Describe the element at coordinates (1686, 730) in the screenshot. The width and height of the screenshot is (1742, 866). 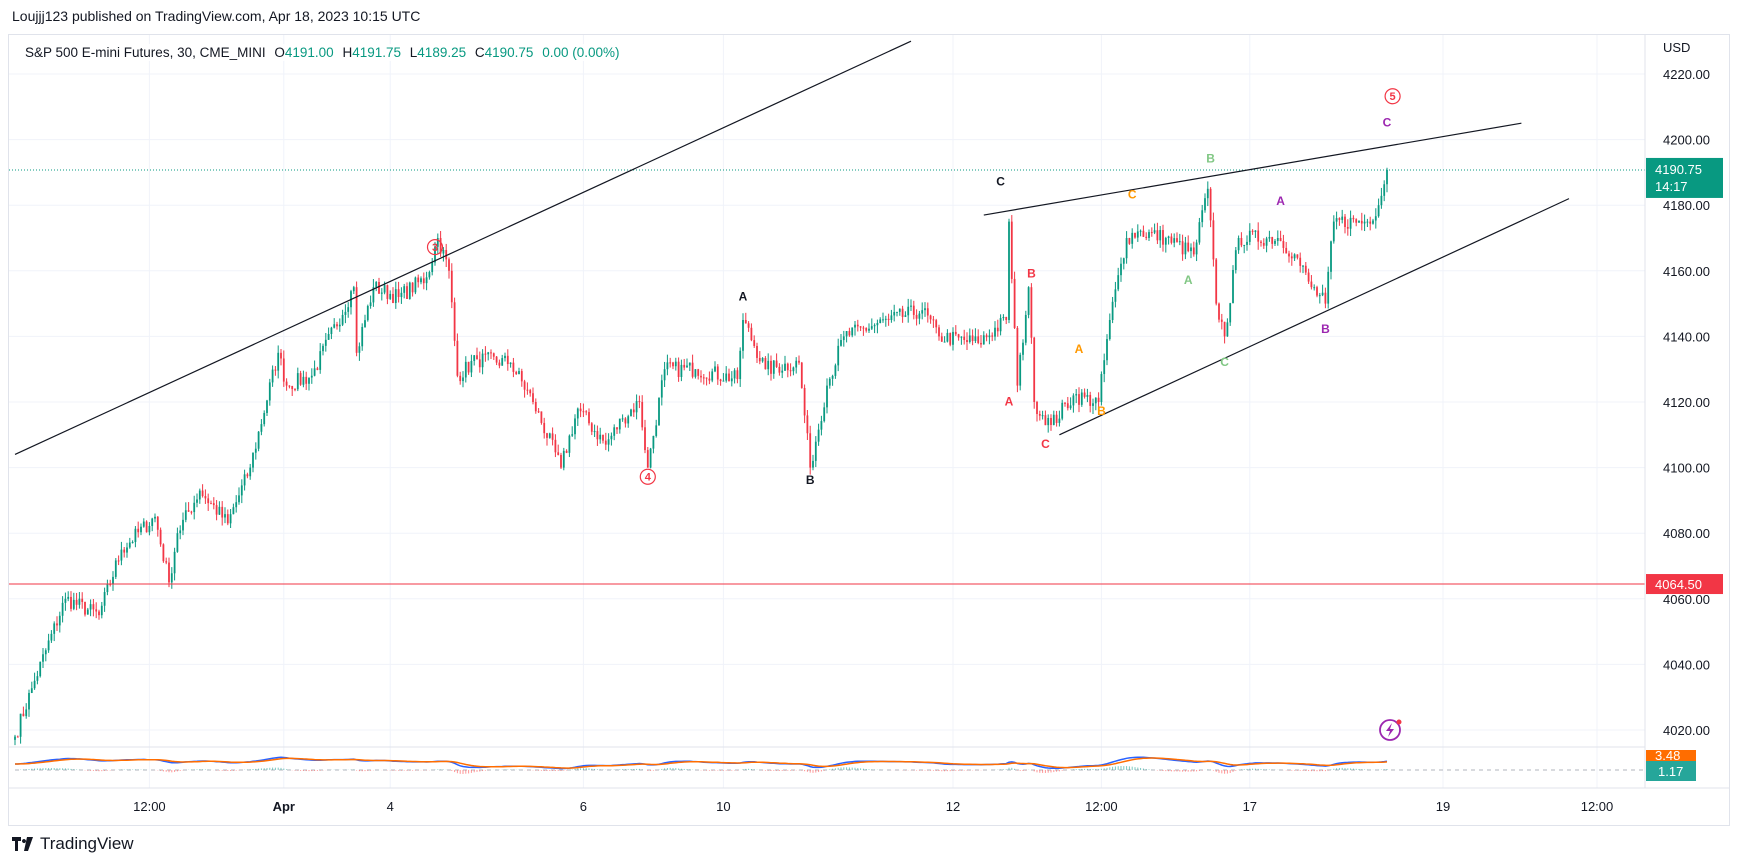
I see `y-tick-label: 4020.00` at that location.